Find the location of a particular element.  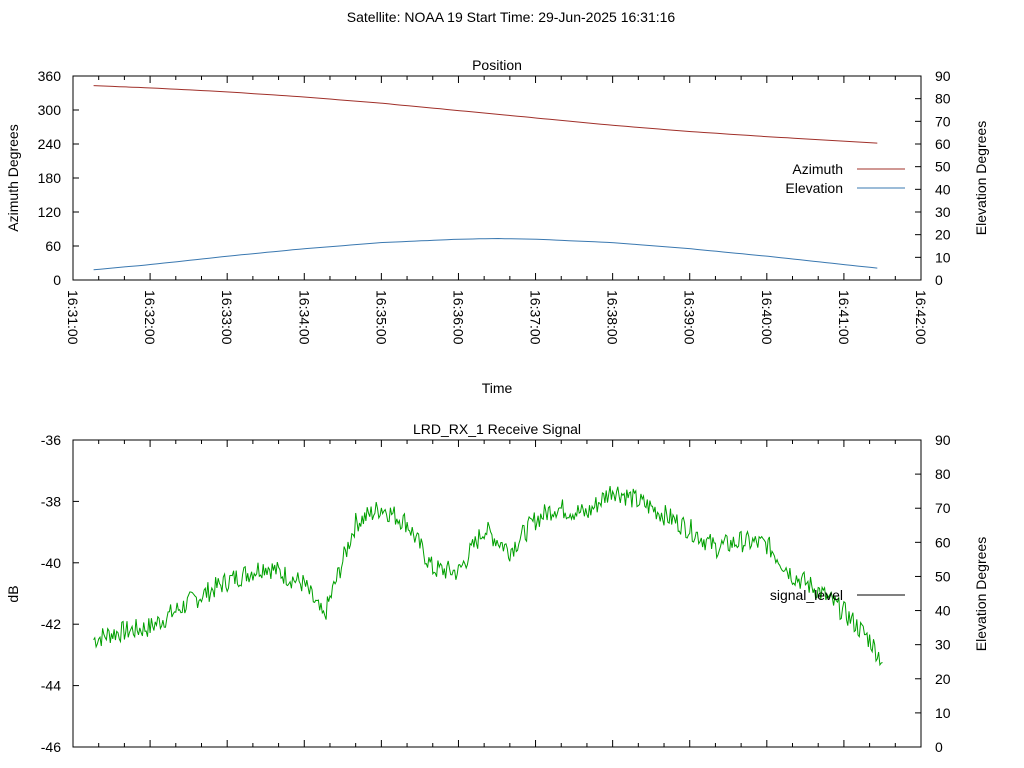

position-x-tick-label: 16:32:00 is located at coordinates (150, 317).